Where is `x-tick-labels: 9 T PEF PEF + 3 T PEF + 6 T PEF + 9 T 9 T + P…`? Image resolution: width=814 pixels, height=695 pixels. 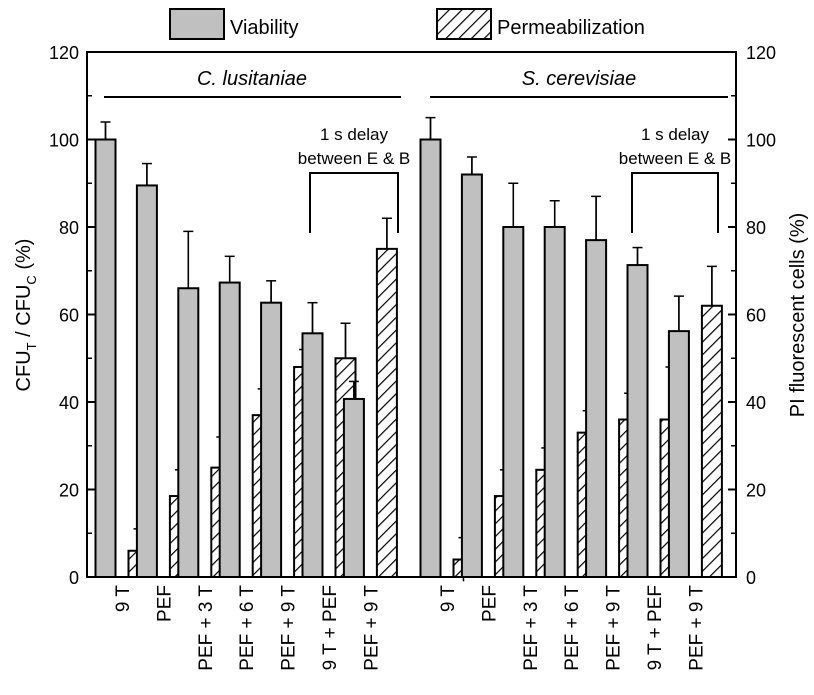 x-tick-labels: 9 T PEF PEF + 3 T PEF + 6 T PEF + 9 T 9 T + P… is located at coordinates (410, 628).